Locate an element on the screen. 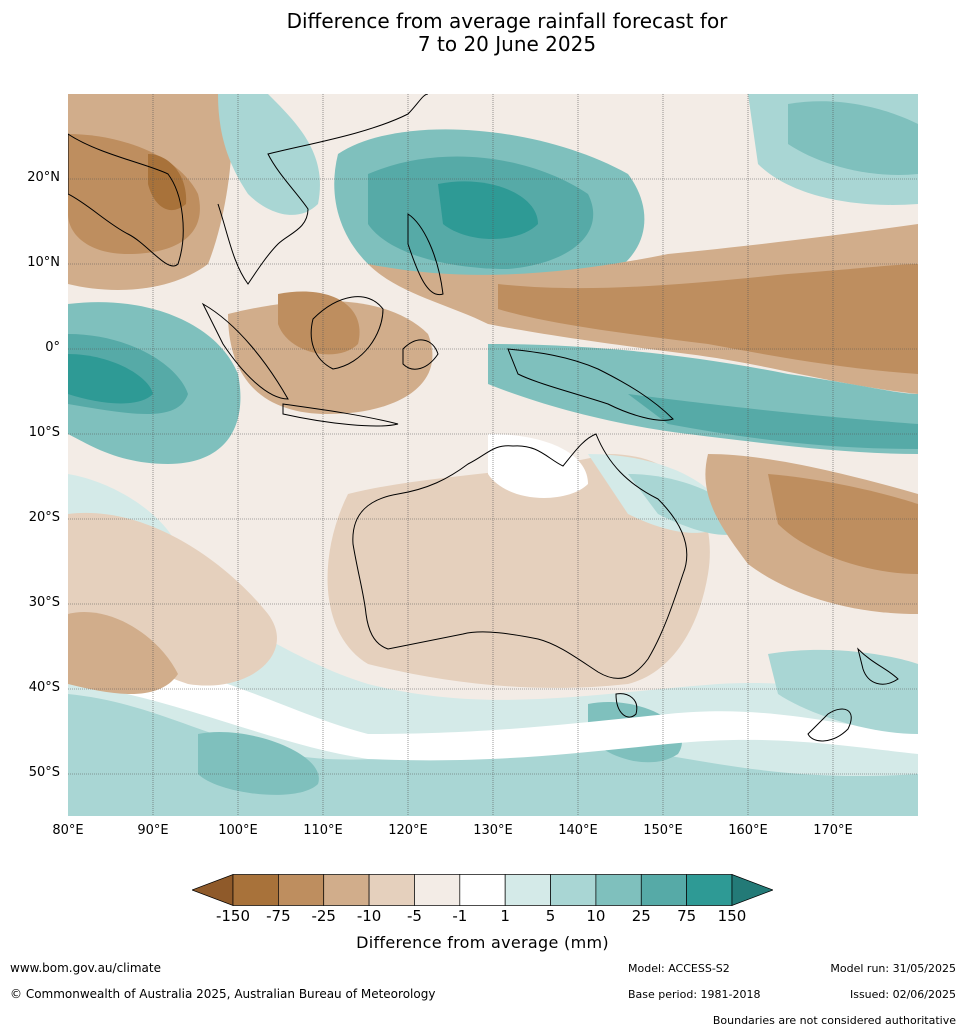 This screenshot has height=1035, width=965. sulawesi-coastline is located at coordinates (420, 354).